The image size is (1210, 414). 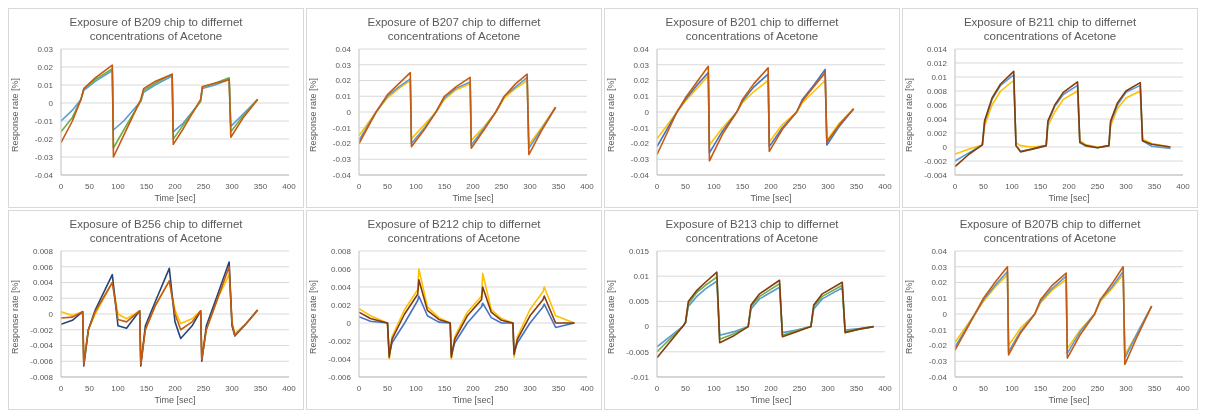 What do you see at coordinates (639, 251) in the screenshot?
I see `y-tick-label: 0.015` at bounding box center [639, 251].